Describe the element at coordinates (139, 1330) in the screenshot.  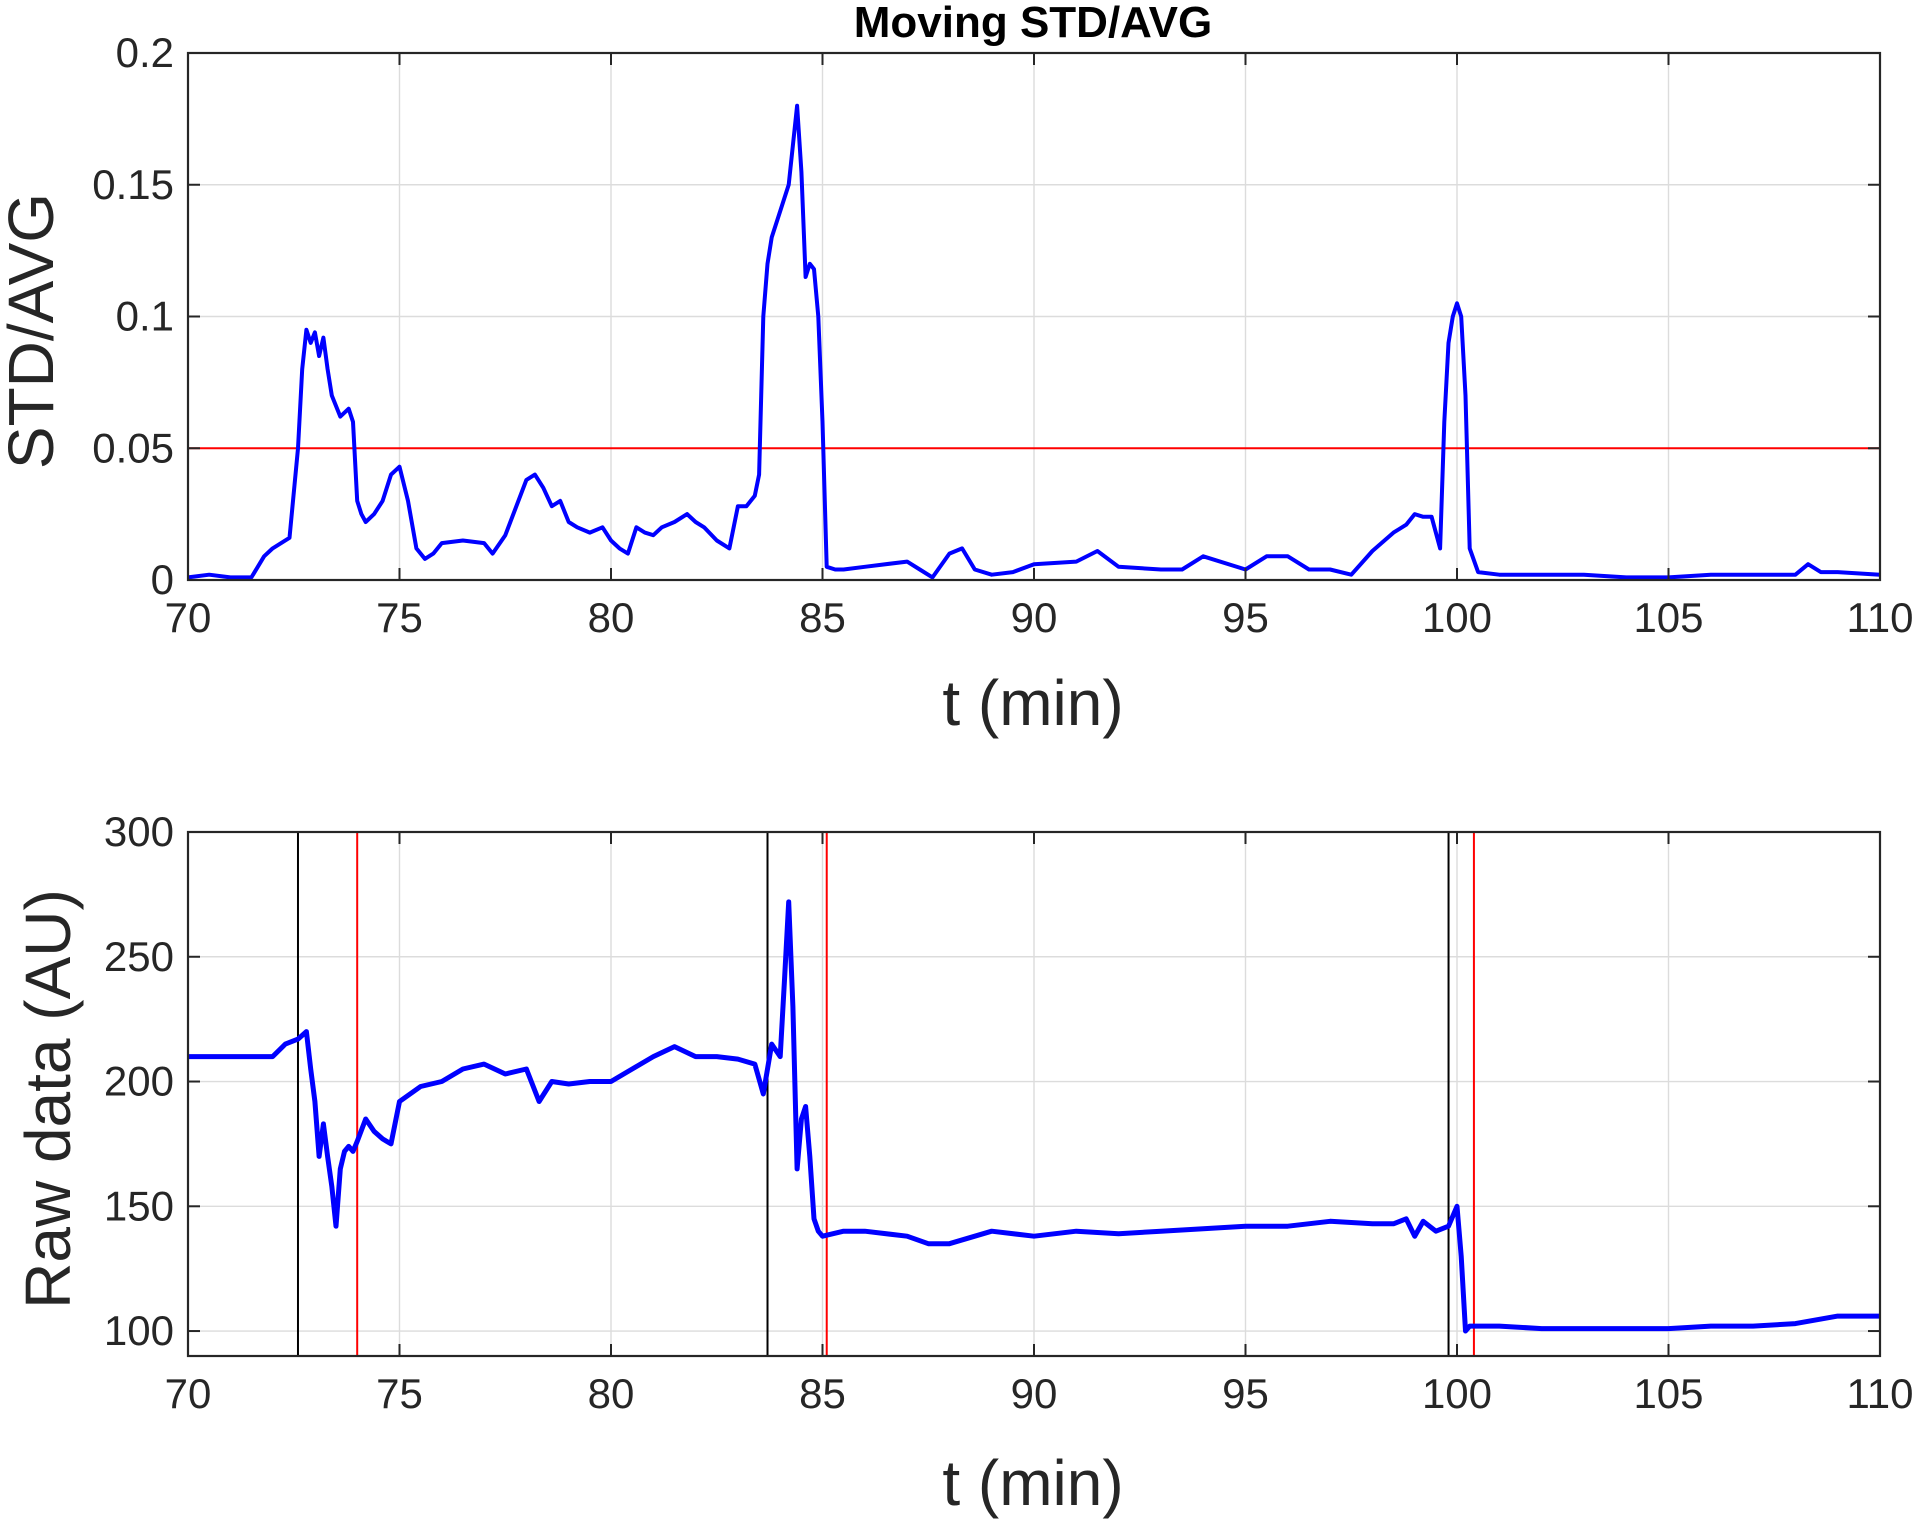
I see `y-tick-label: 100` at that location.